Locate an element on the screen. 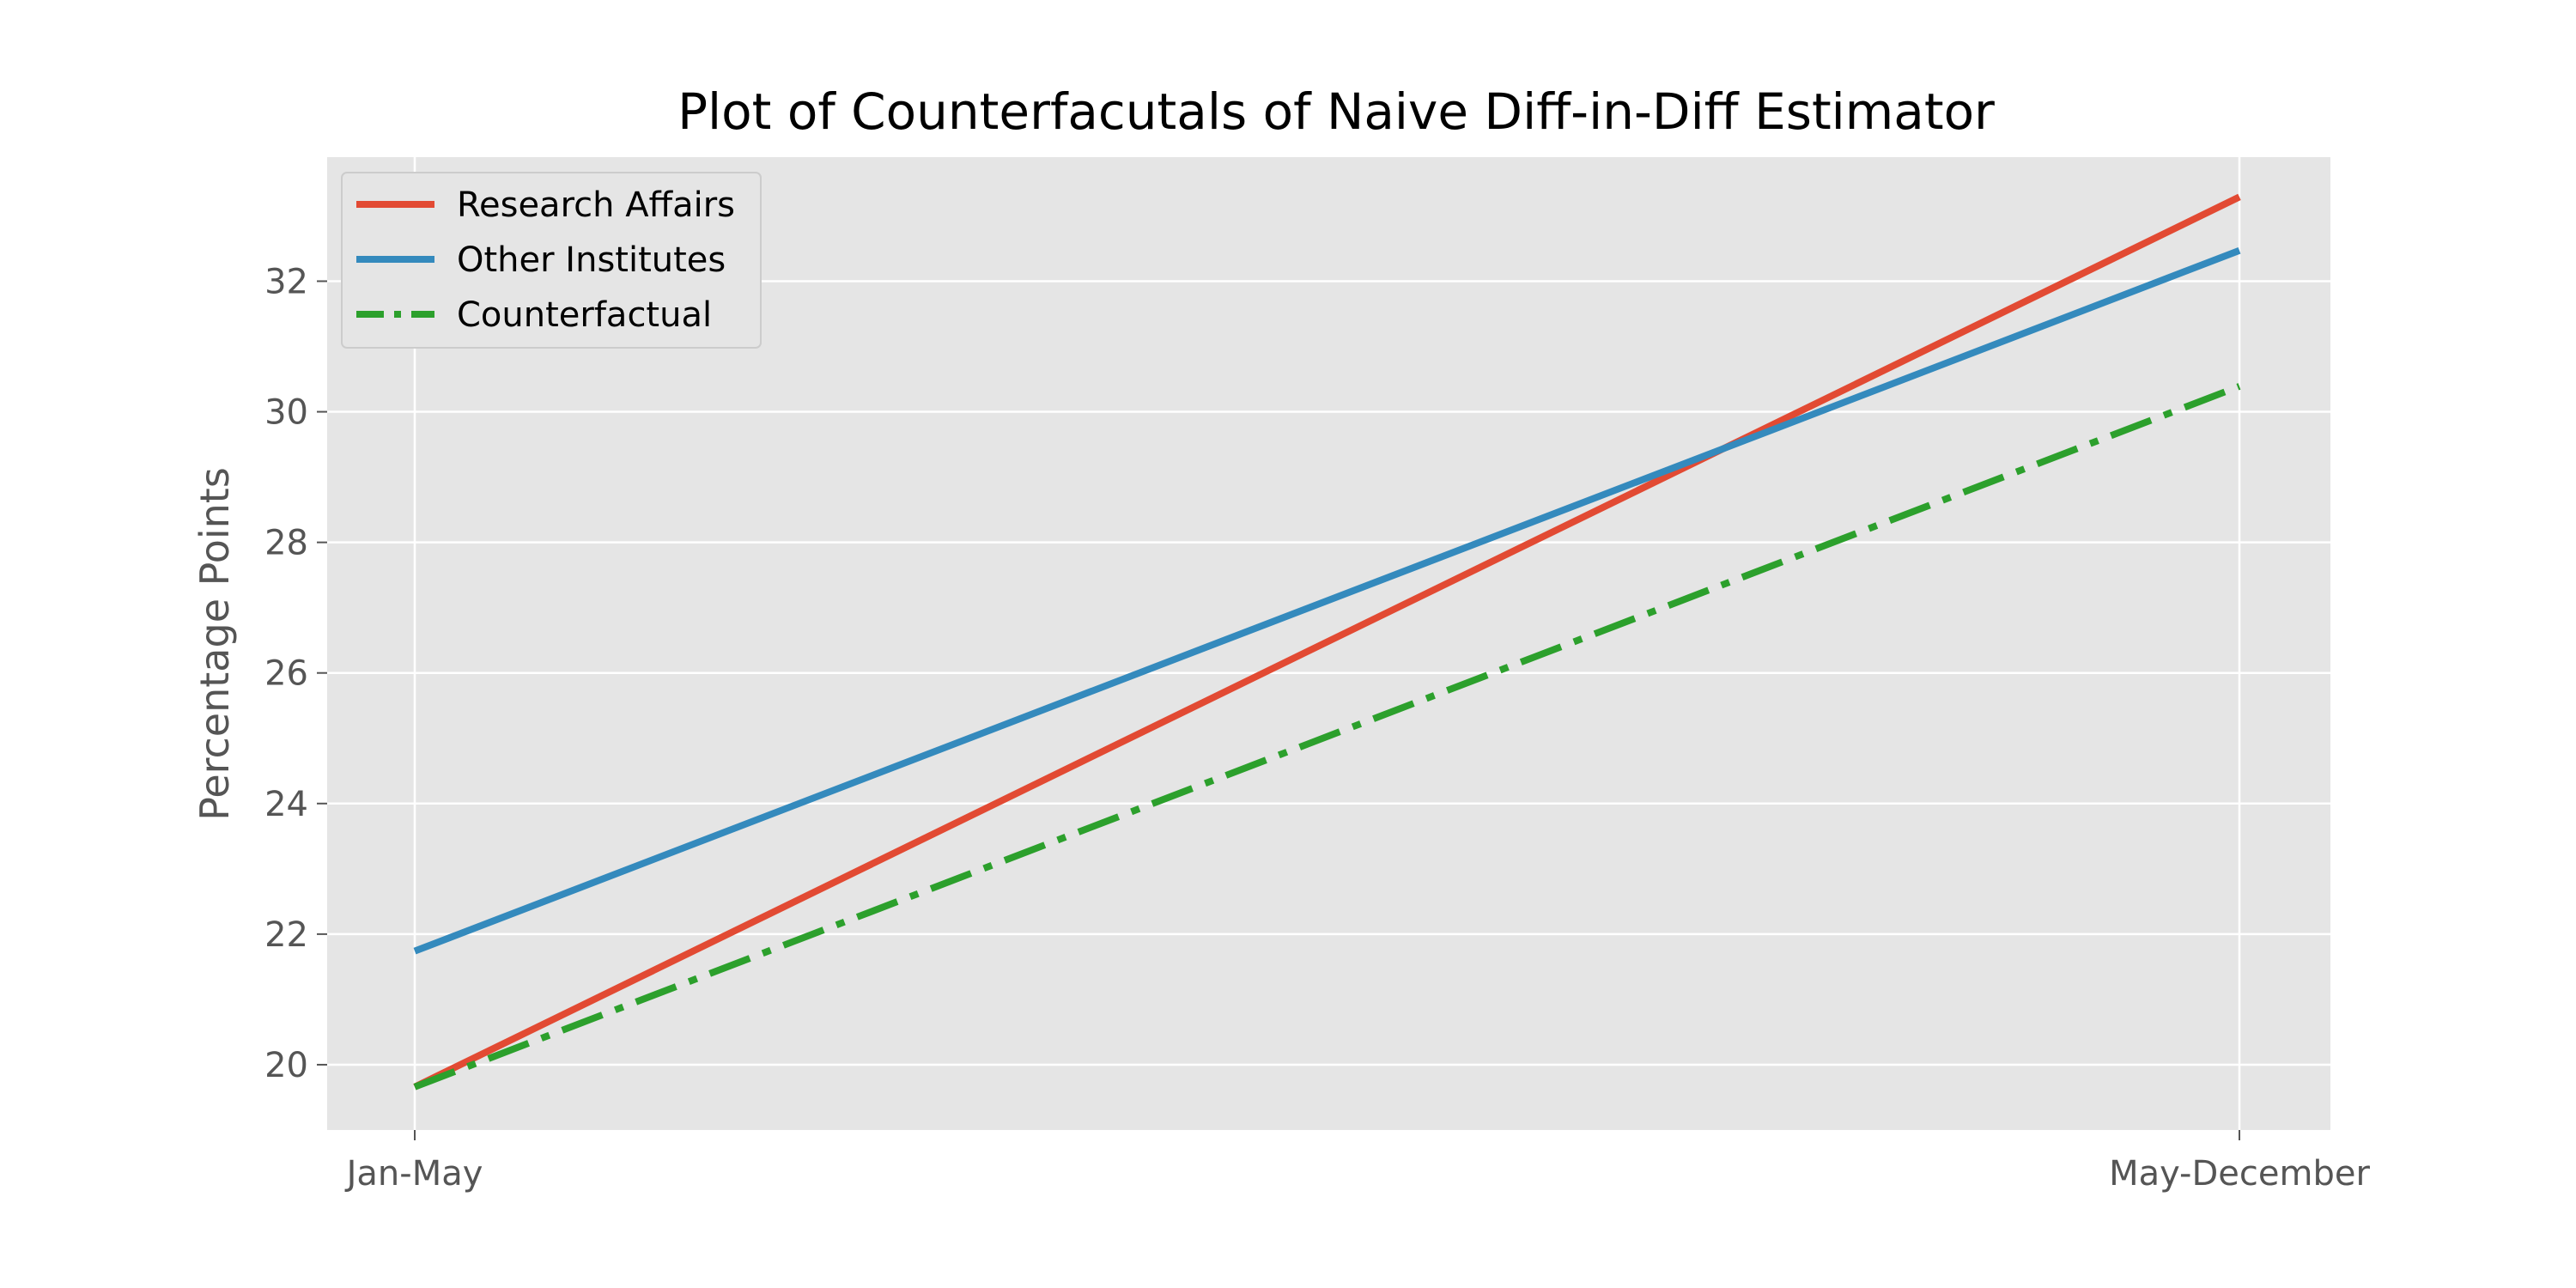  y-tick-label: 22 is located at coordinates (286, 935).